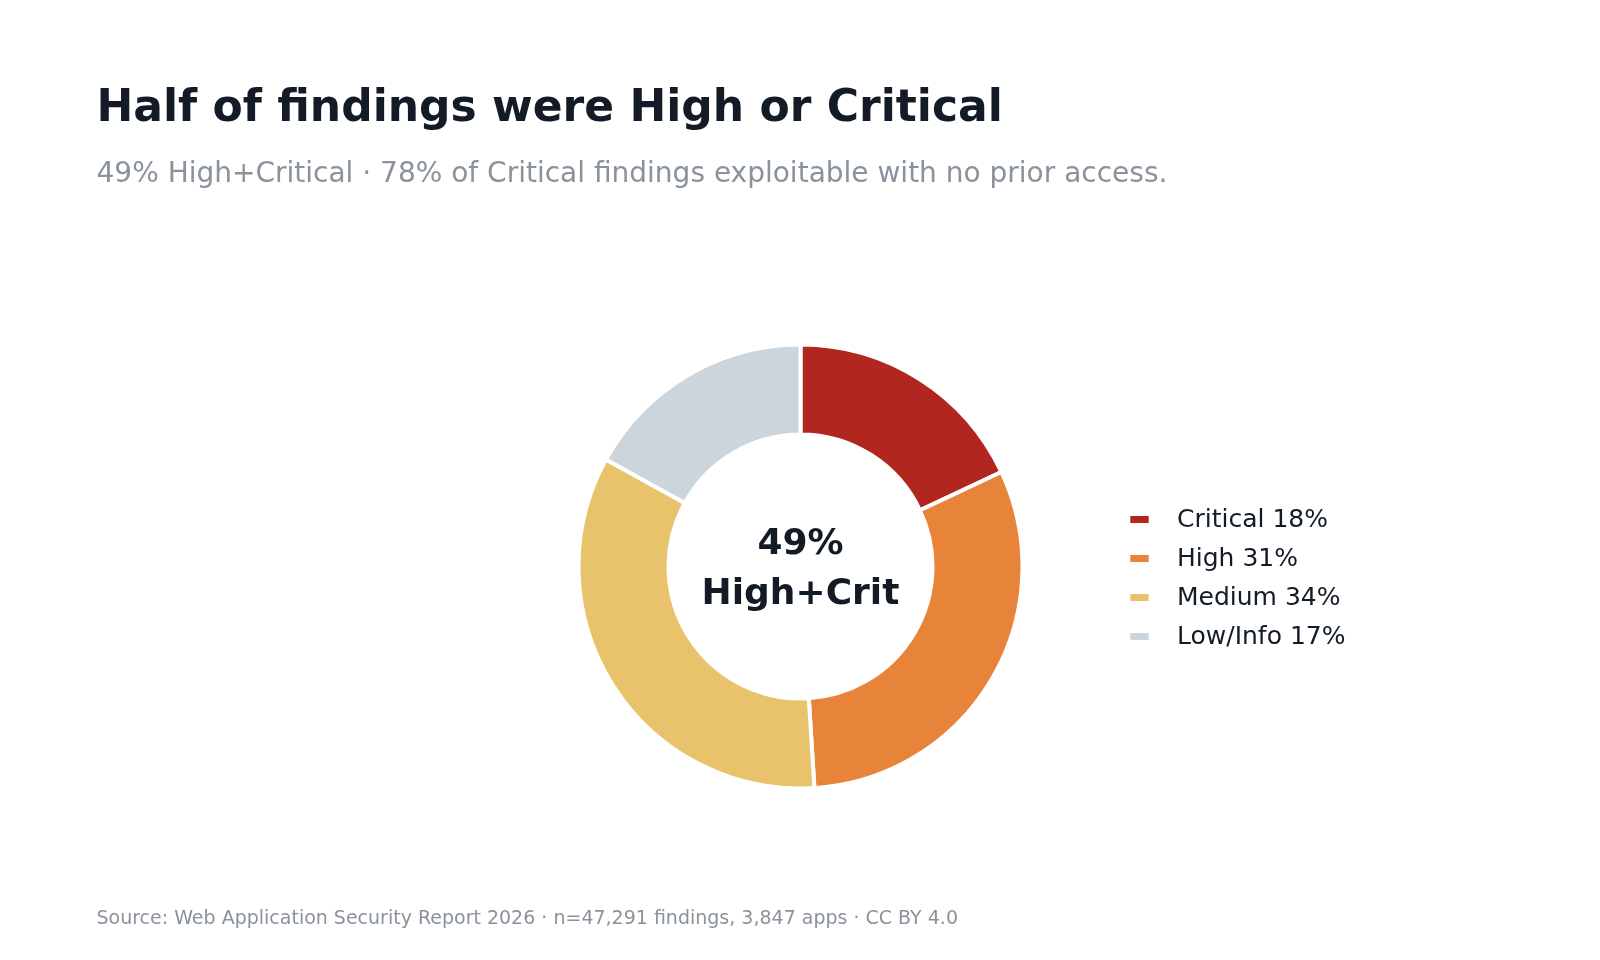 The image size is (1600, 960). Describe the element at coordinates (549, 105) in the screenshot. I see `chart-title: Half of findings were High or Critical` at that location.